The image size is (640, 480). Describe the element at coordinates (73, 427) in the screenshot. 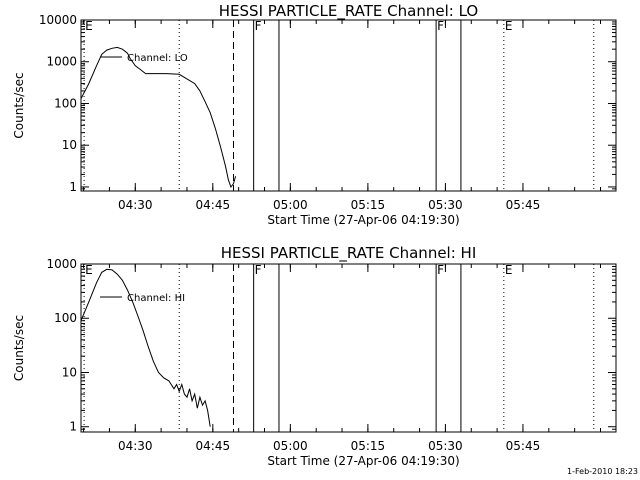

I see `y-tick-label-hi: 1` at that location.